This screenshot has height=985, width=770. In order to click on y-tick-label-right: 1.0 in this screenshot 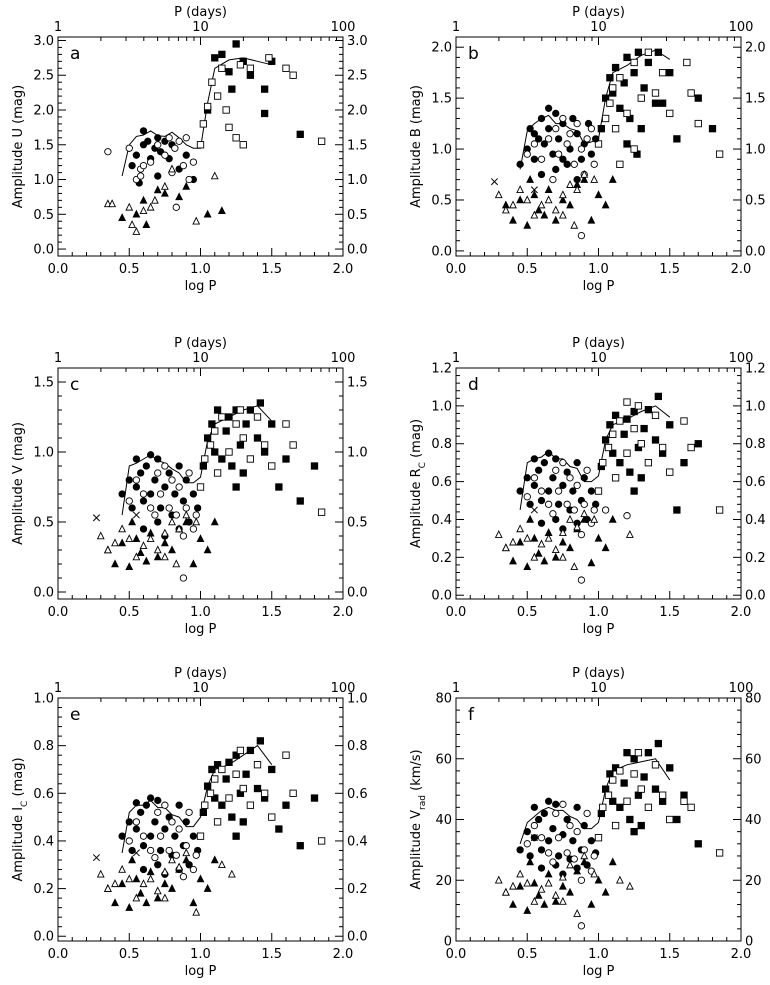, I will do `click(357, 699)`.